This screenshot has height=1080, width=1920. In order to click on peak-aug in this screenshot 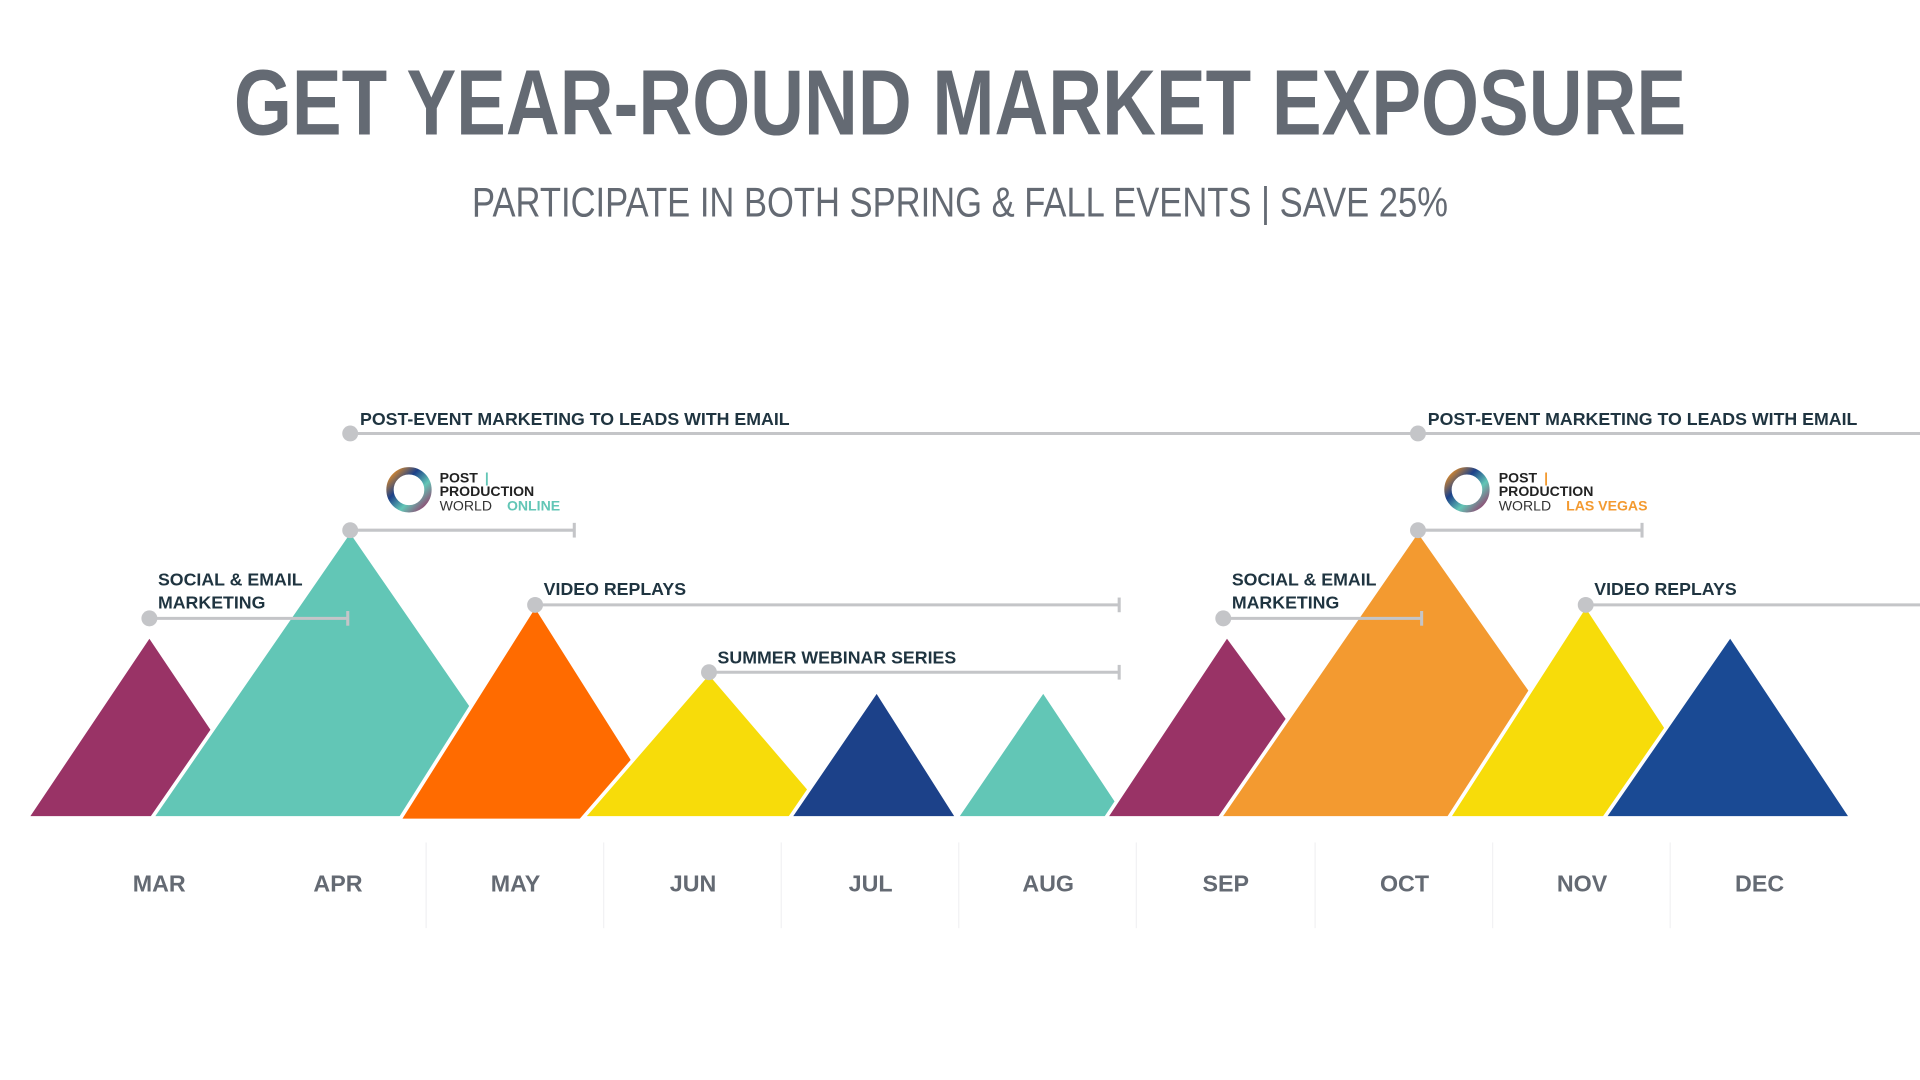, I will do `click(1042, 753)`.